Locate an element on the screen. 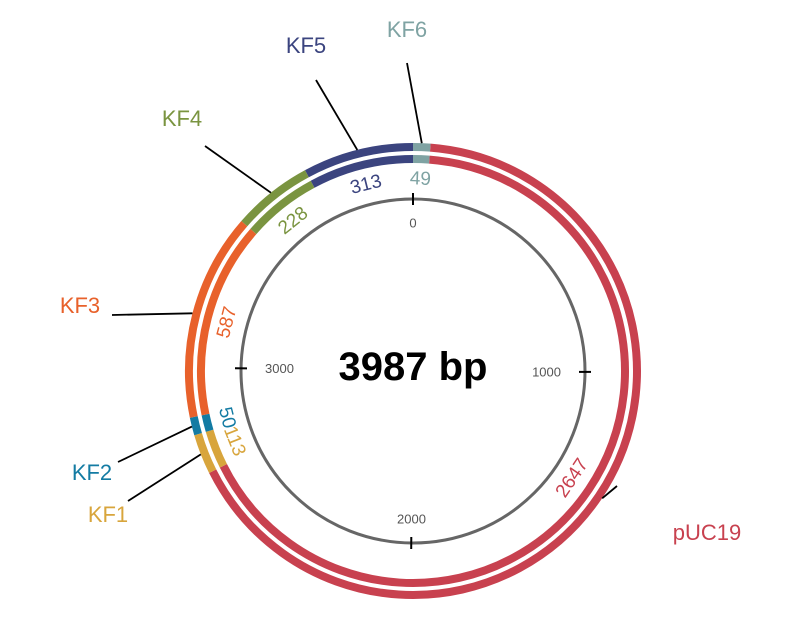  segment-name-kf6: KF6 is located at coordinates (407, 29).